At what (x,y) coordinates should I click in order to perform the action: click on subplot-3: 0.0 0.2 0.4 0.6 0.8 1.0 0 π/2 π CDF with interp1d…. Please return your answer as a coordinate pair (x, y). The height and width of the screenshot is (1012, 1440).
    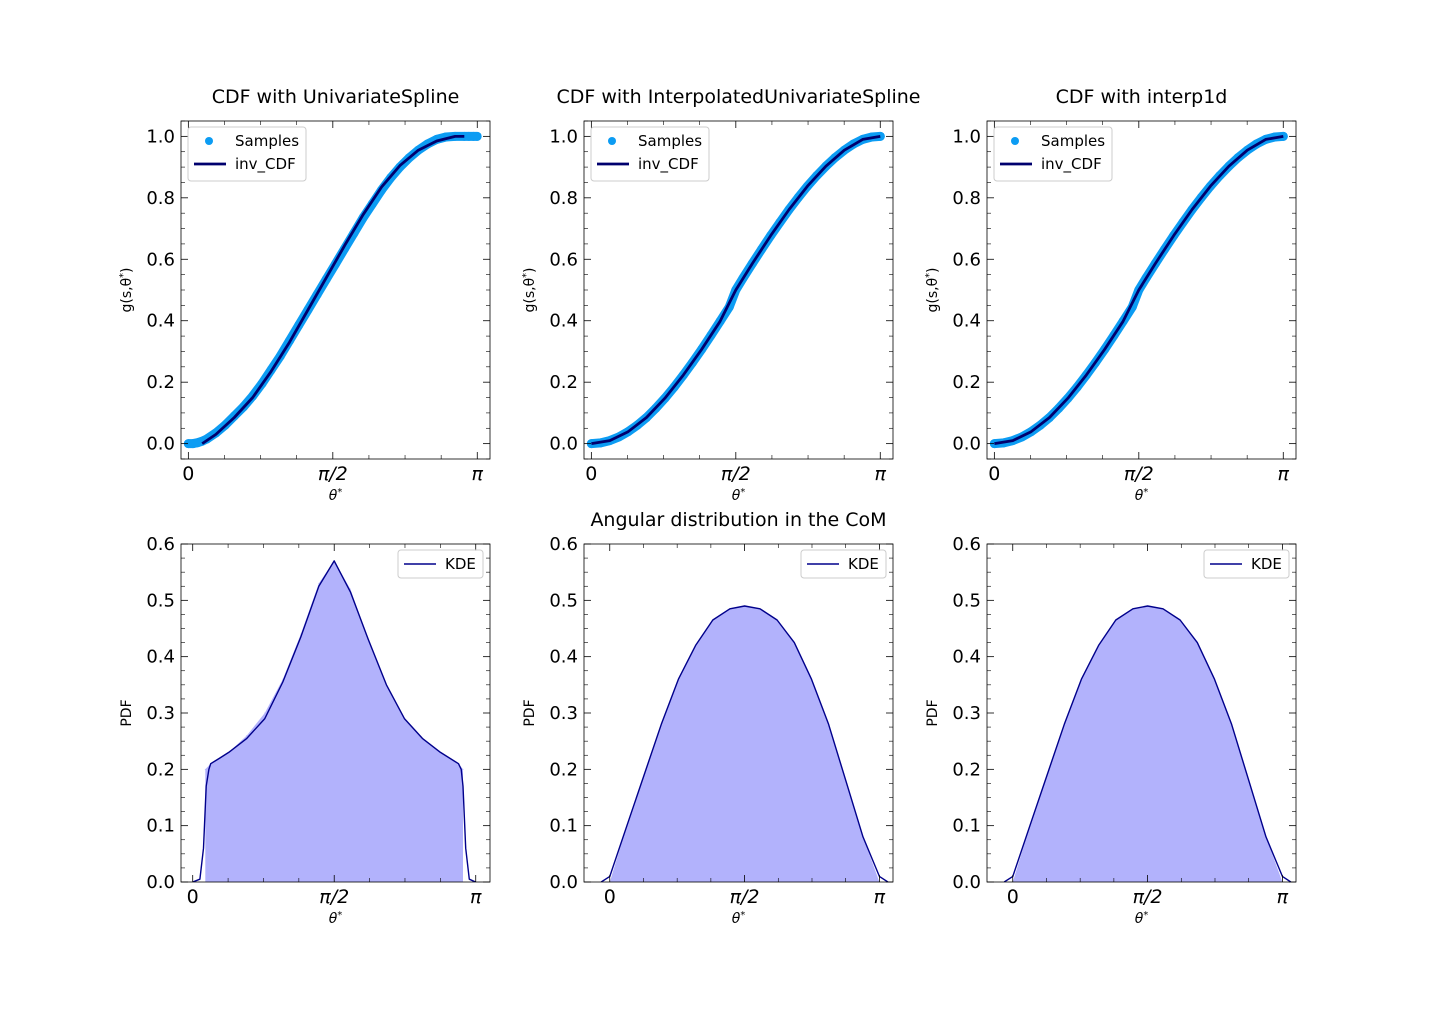
    Looking at the image, I should click on (1110, 295).